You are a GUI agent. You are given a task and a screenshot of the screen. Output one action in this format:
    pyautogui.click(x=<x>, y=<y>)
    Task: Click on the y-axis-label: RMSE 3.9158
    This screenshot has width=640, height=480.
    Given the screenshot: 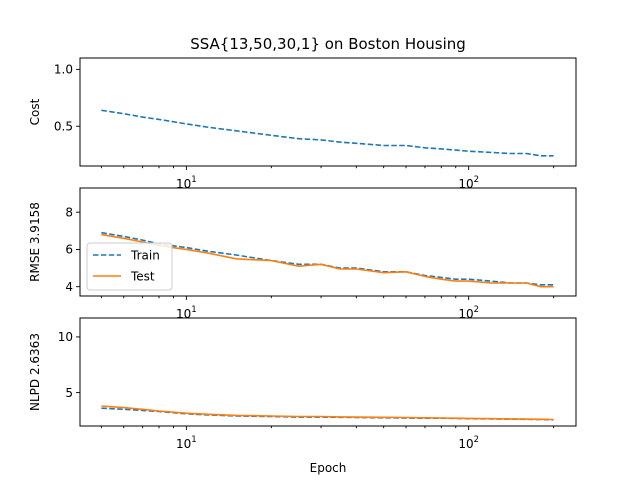 What is the action you would take?
    pyautogui.click(x=35, y=242)
    